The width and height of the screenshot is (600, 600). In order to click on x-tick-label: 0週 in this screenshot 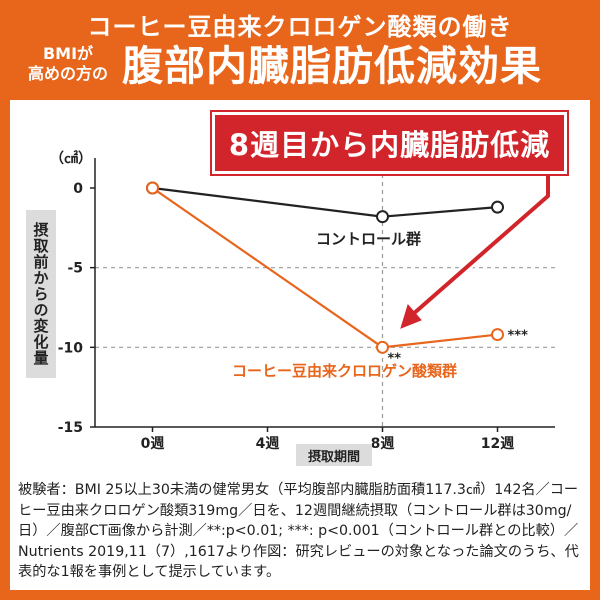, I will do `click(153, 444)`.